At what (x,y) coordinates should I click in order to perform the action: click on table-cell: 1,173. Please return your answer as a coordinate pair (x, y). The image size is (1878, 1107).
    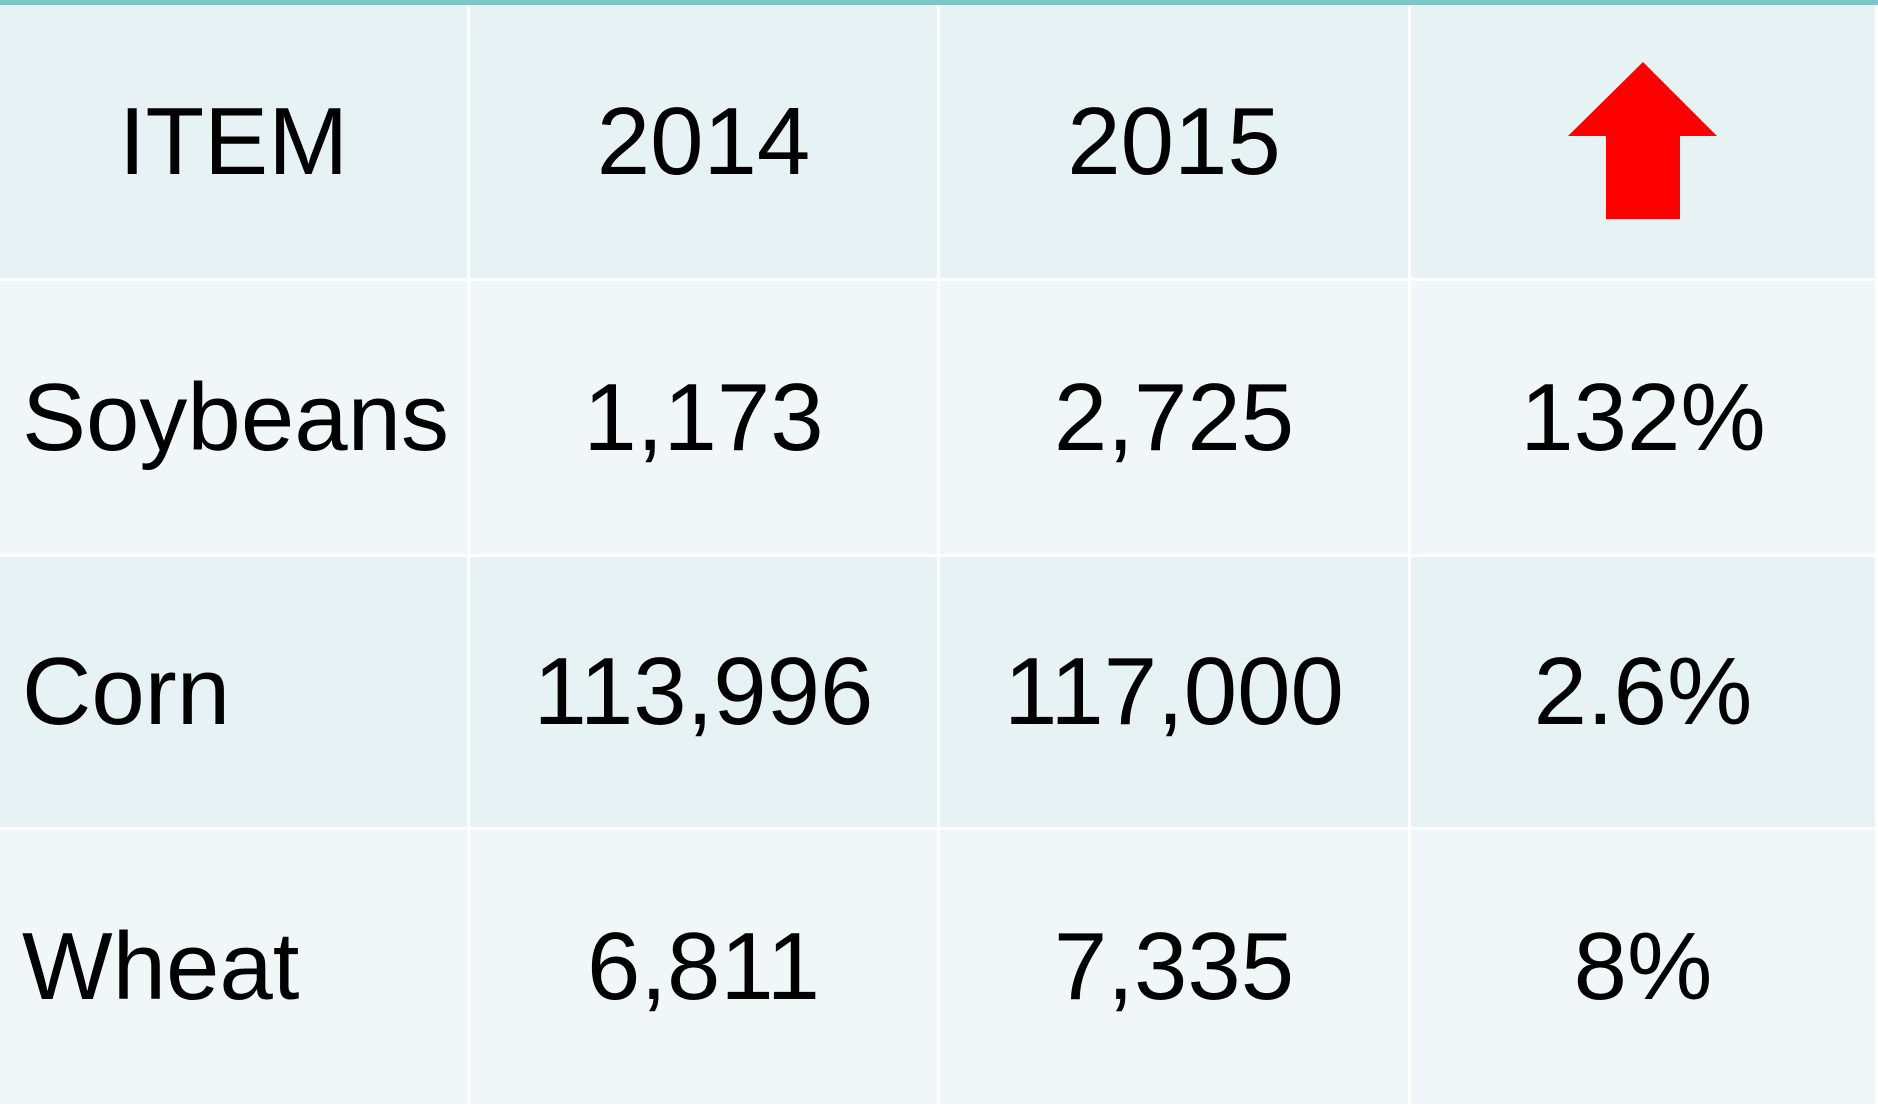
    Looking at the image, I should click on (705, 419).